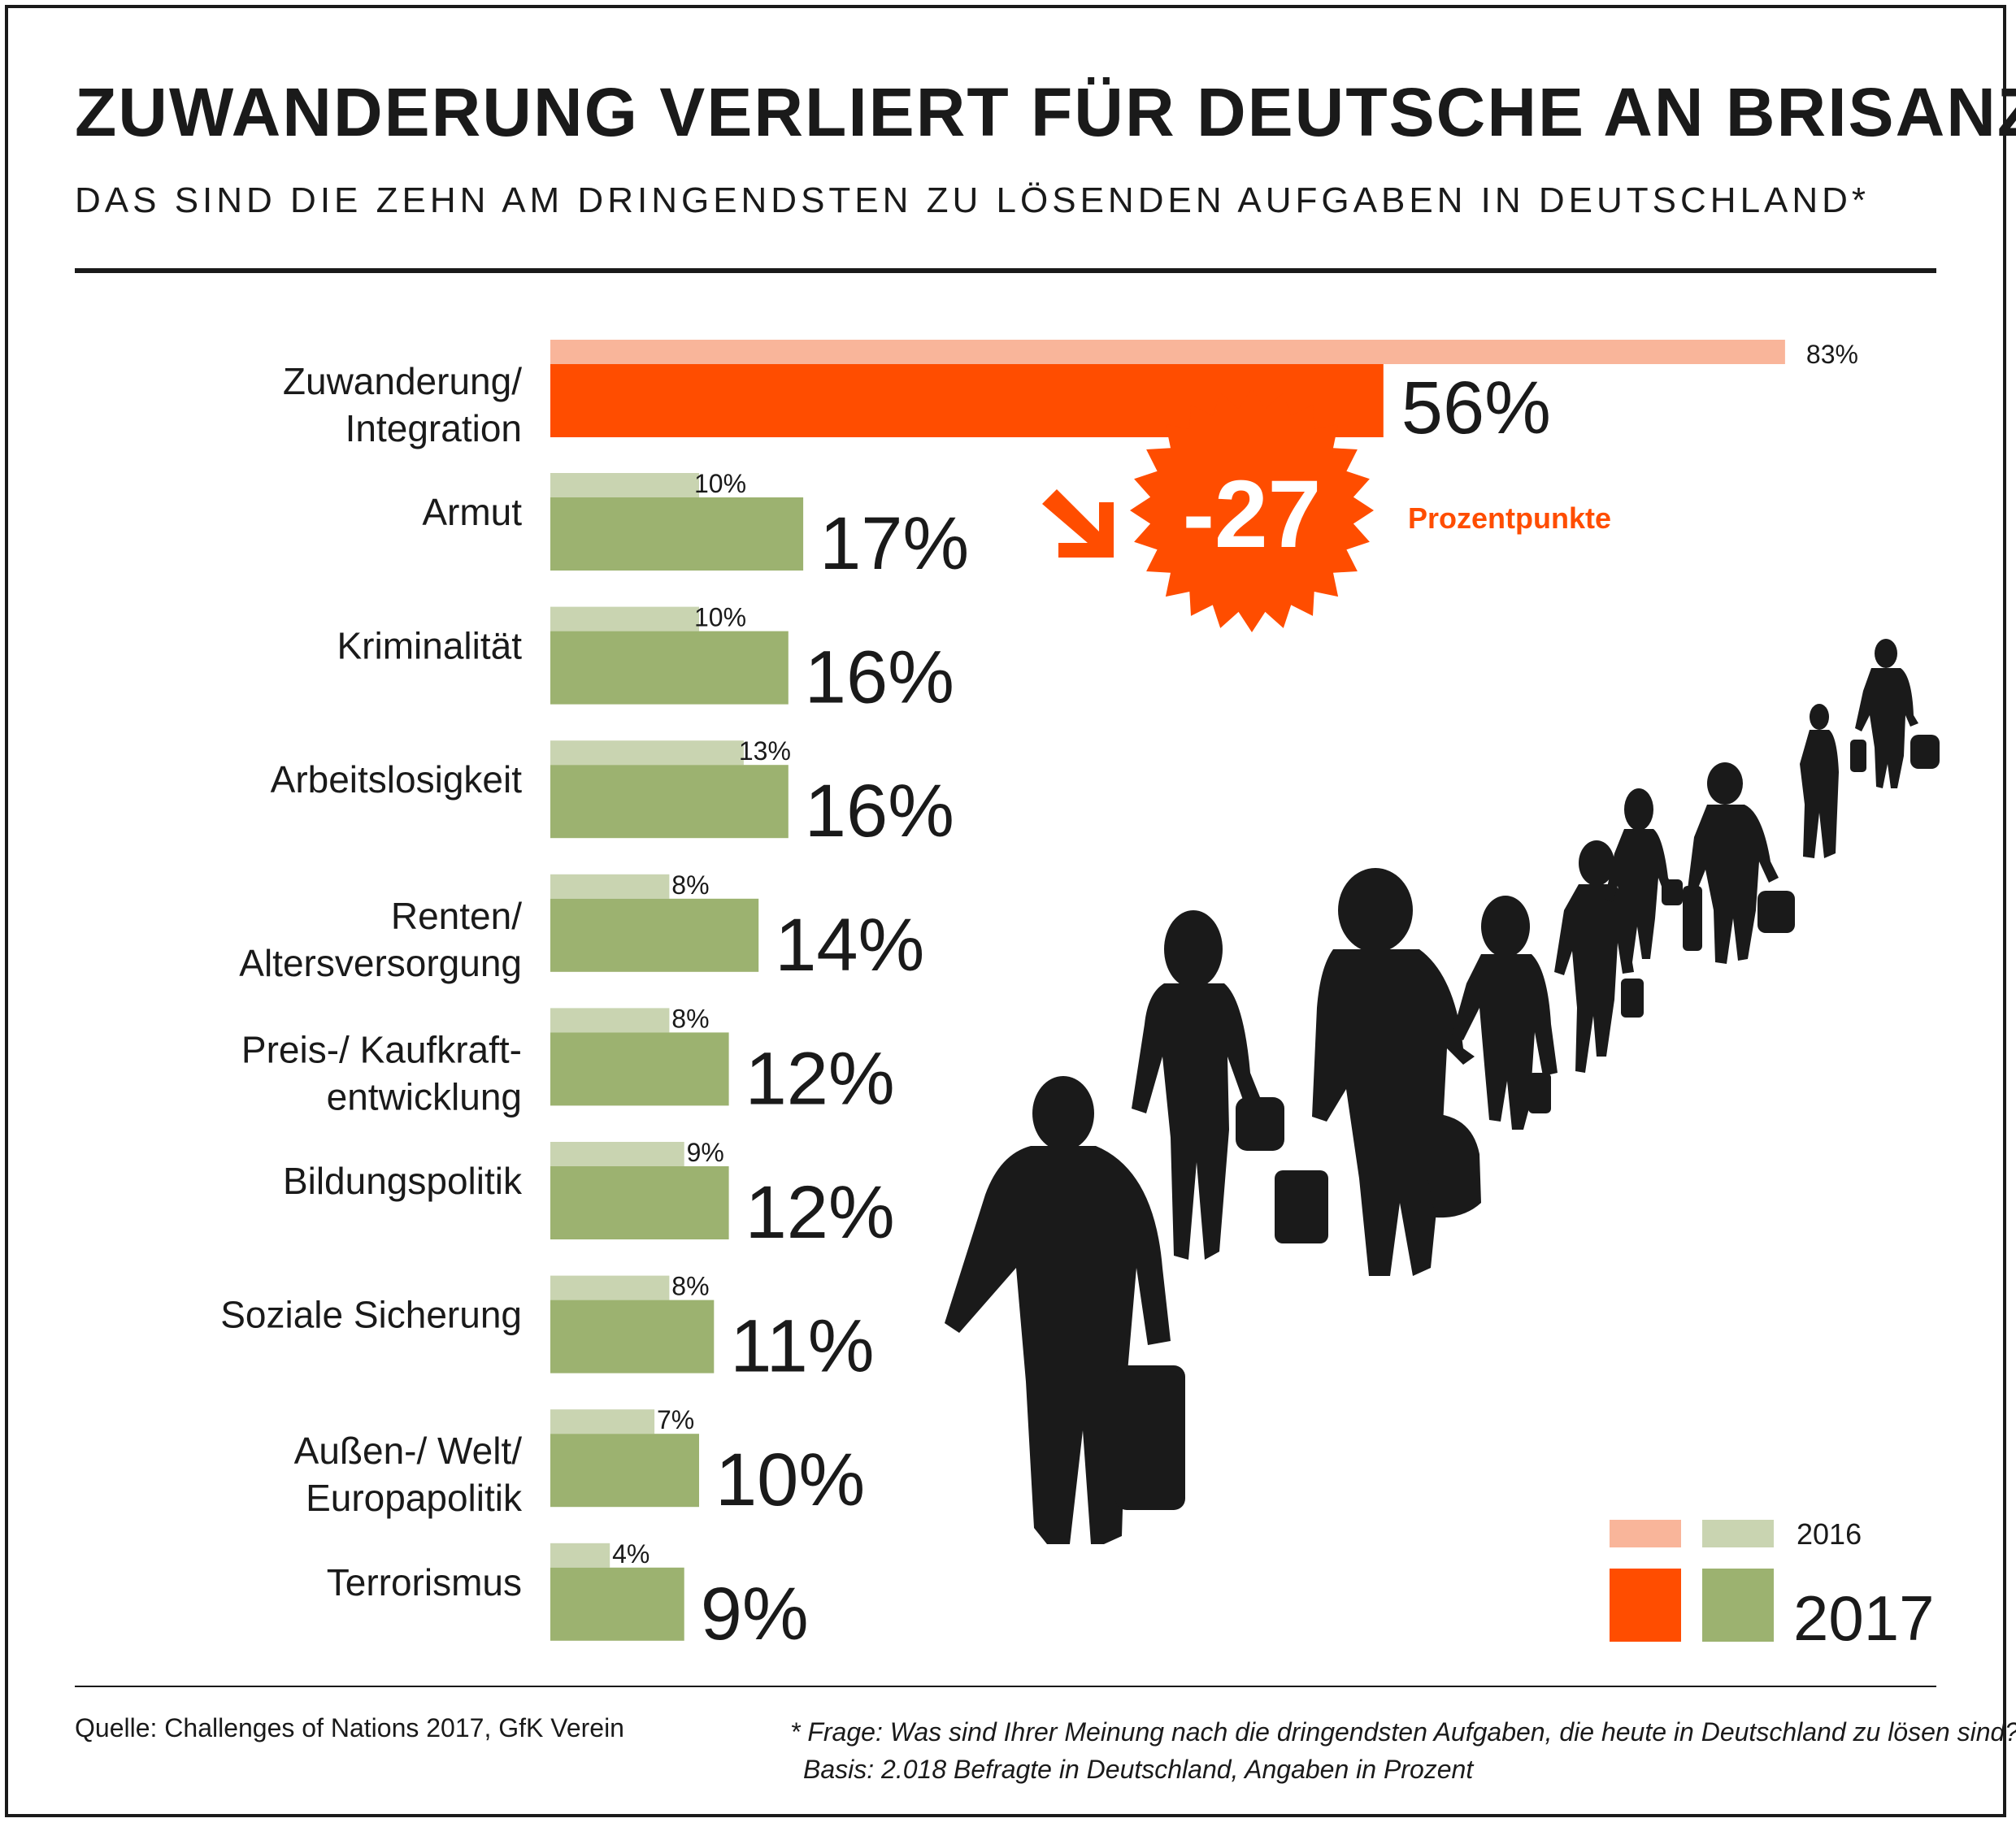 The width and height of the screenshot is (2016, 1827). What do you see at coordinates (456, 916) in the screenshot?
I see `category-label: Renten/` at bounding box center [456, 916].